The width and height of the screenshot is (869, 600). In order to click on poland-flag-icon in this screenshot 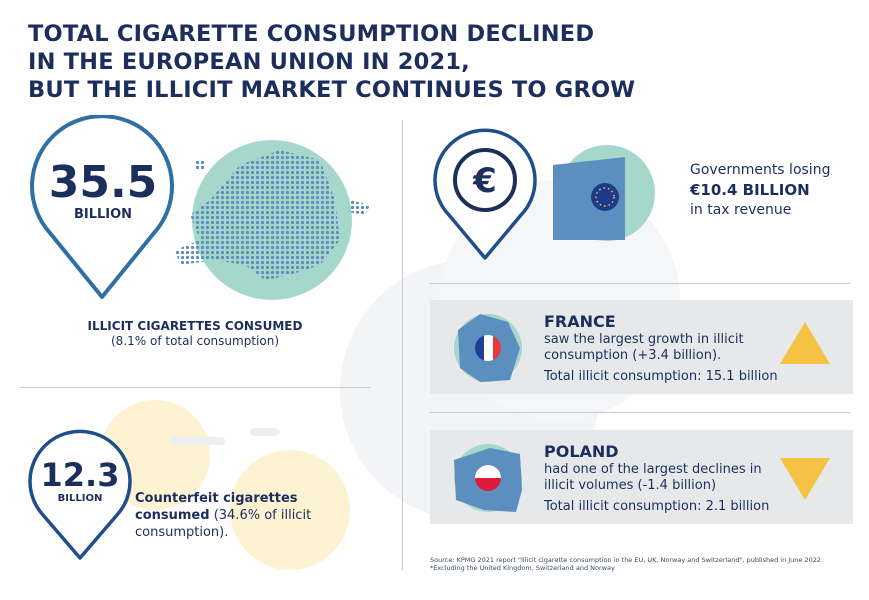, I will do `click(488, 478)`.